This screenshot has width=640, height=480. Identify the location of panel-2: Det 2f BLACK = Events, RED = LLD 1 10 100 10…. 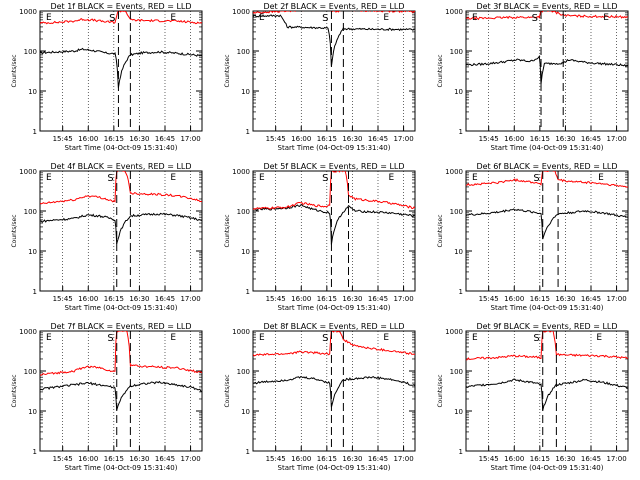
(320, 77).